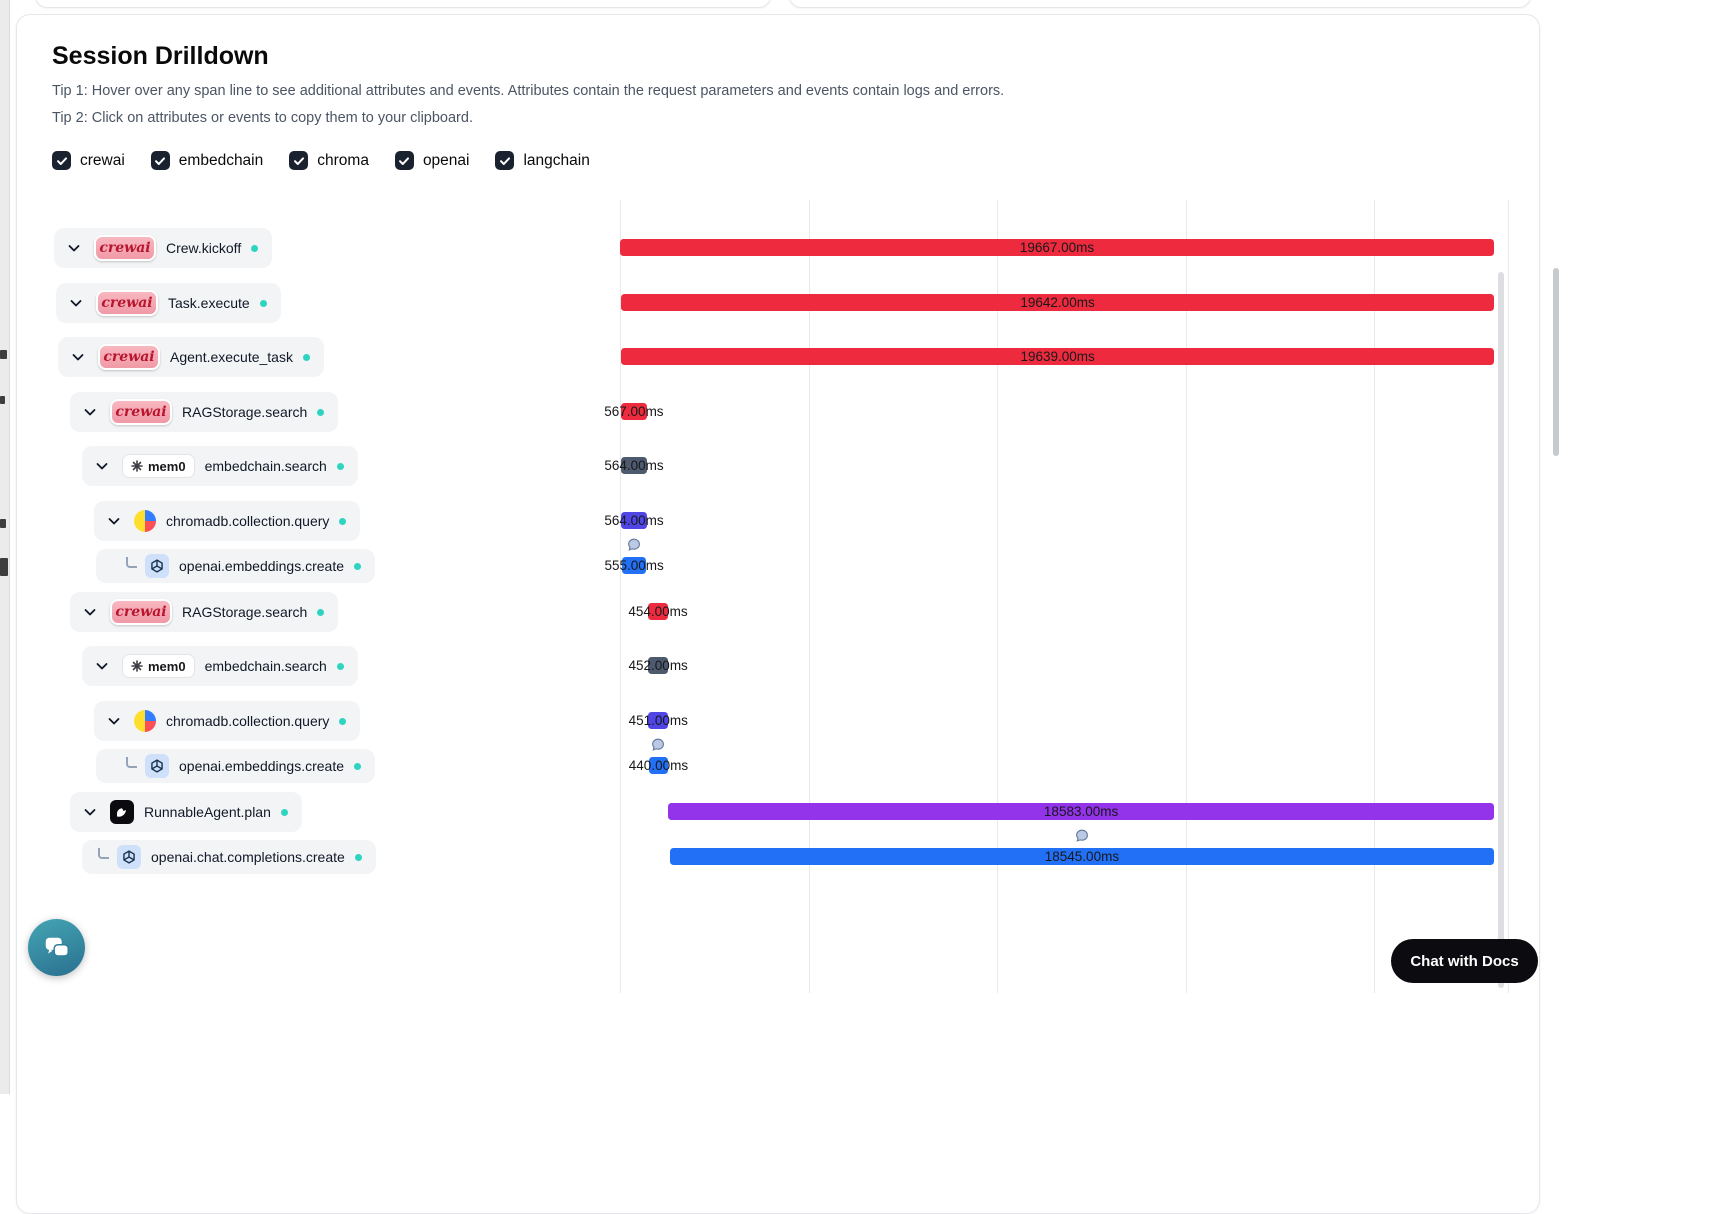 Image resolution: width=1725 pixels, height=1214 pixels. I want to click on chart-scrollbar, so click(1501, 630).